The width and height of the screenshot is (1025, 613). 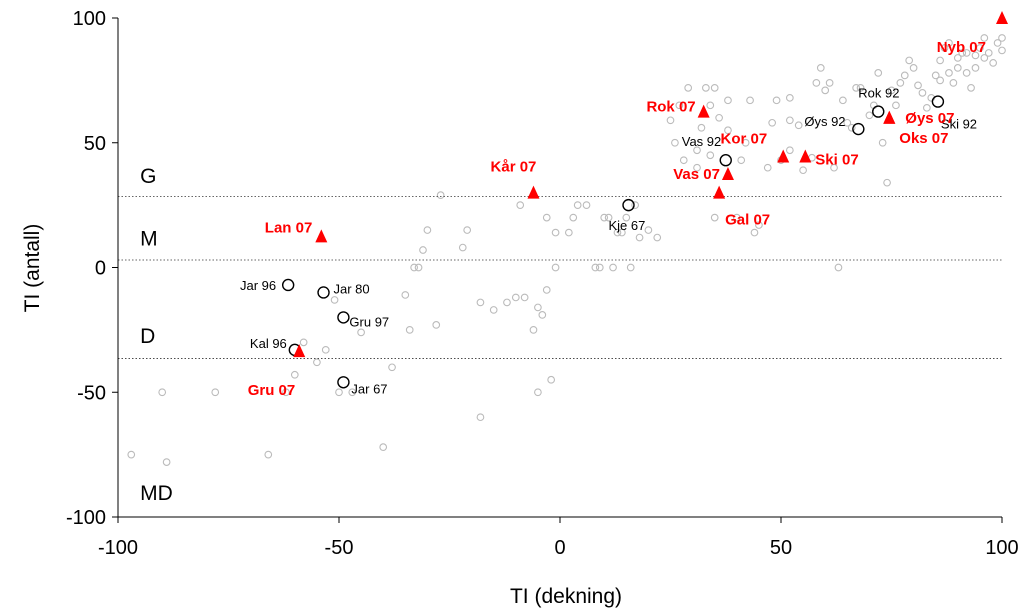 What do you see at coordinates (836, 159) in the screenshot?
I see `triangle-point-label: Ski 07` at bounding box center [836, 159].